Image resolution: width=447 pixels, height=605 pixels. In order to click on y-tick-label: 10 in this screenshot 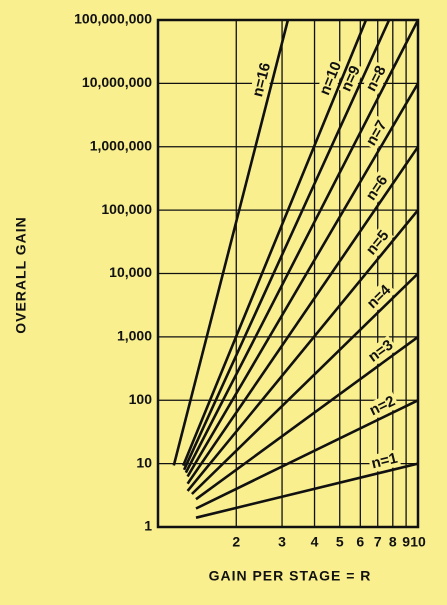, I will do `click(144, 462)`.